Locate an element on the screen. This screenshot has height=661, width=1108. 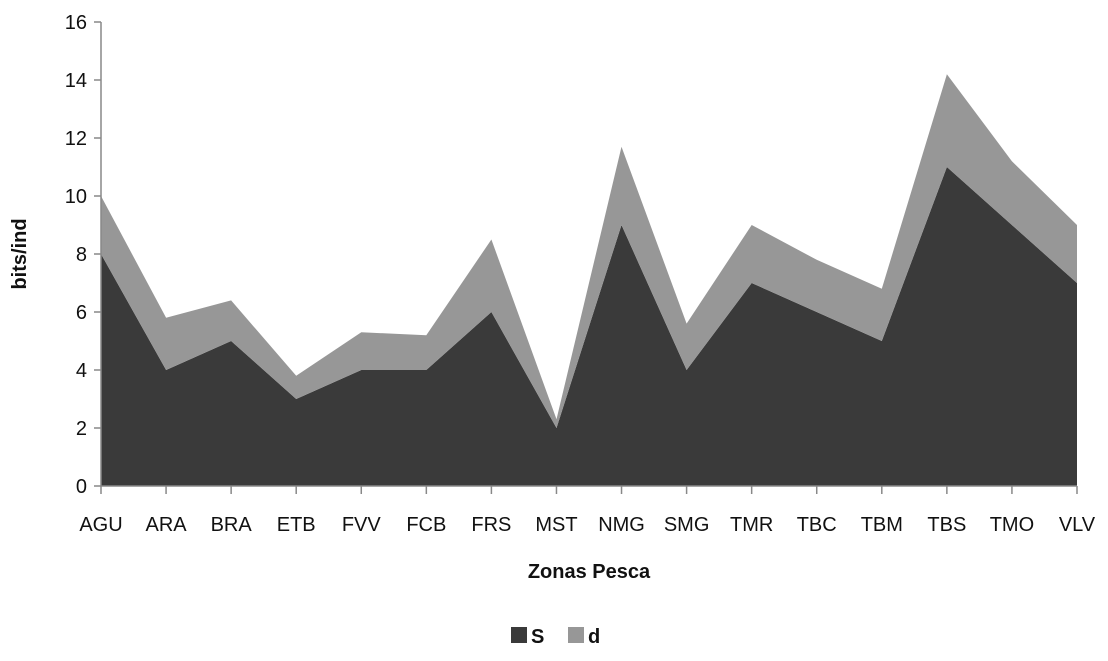
y-tick-label: 14 is located at coordinates (76, 81).